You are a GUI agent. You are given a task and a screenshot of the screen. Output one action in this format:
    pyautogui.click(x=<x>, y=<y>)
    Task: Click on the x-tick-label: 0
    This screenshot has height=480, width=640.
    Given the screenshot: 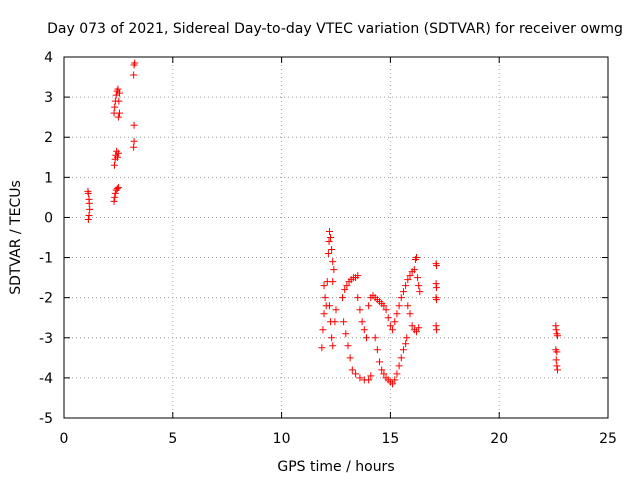 What is the action you would take?
    pyautogui.click(x=64, y=439)
    